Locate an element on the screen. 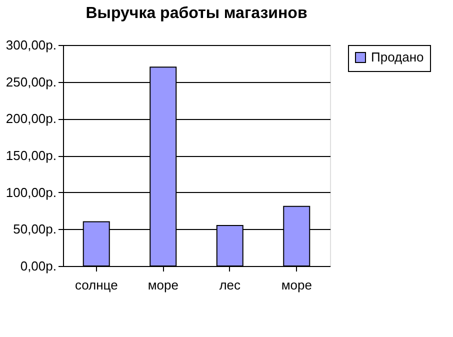  x-tick-label: лес is located at coordinates (230, 285).